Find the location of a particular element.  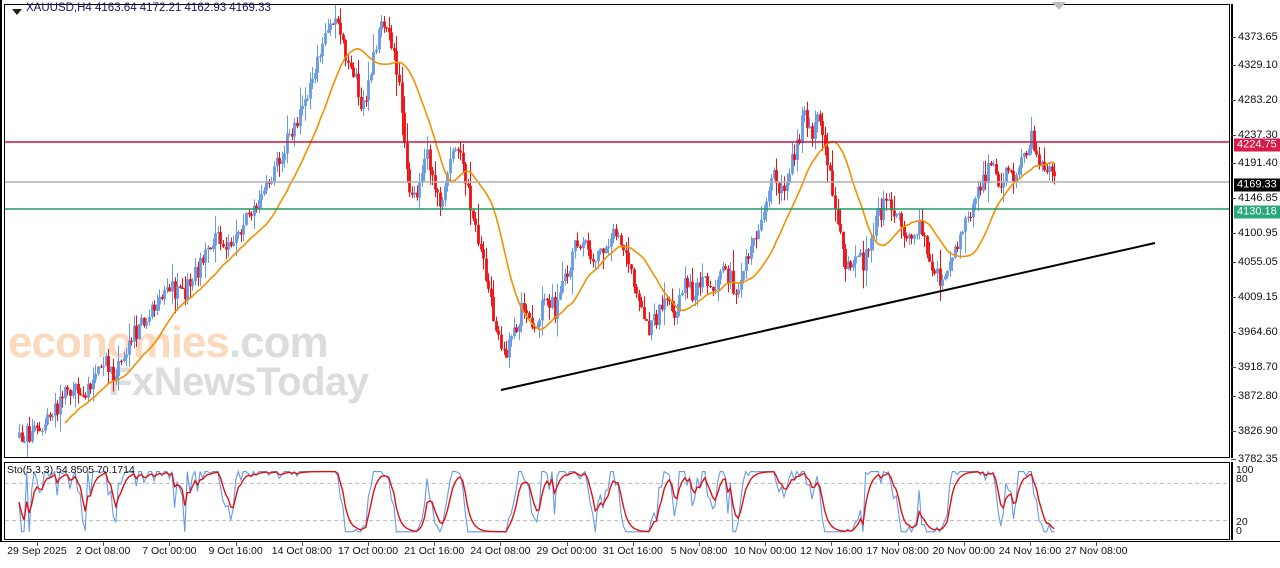

time-axis-label: 20 Nov 00:00 is located at coordinates (964, 551).